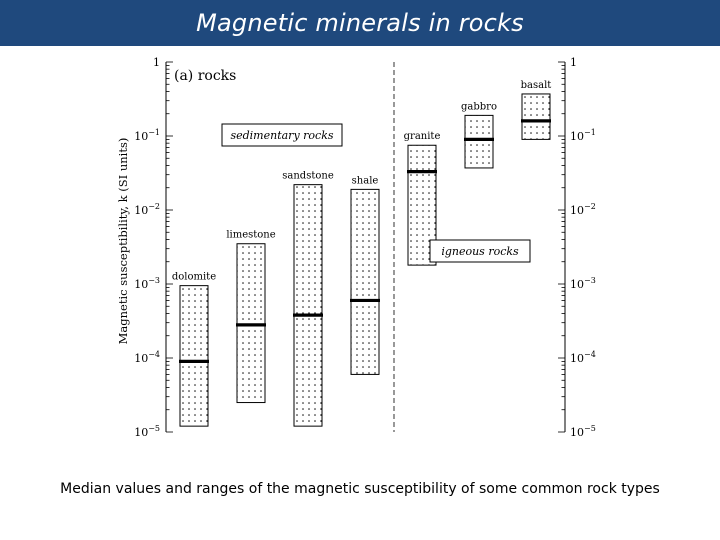  I want to click on left-tick-label: 10⁻¹, so click(147, 135).